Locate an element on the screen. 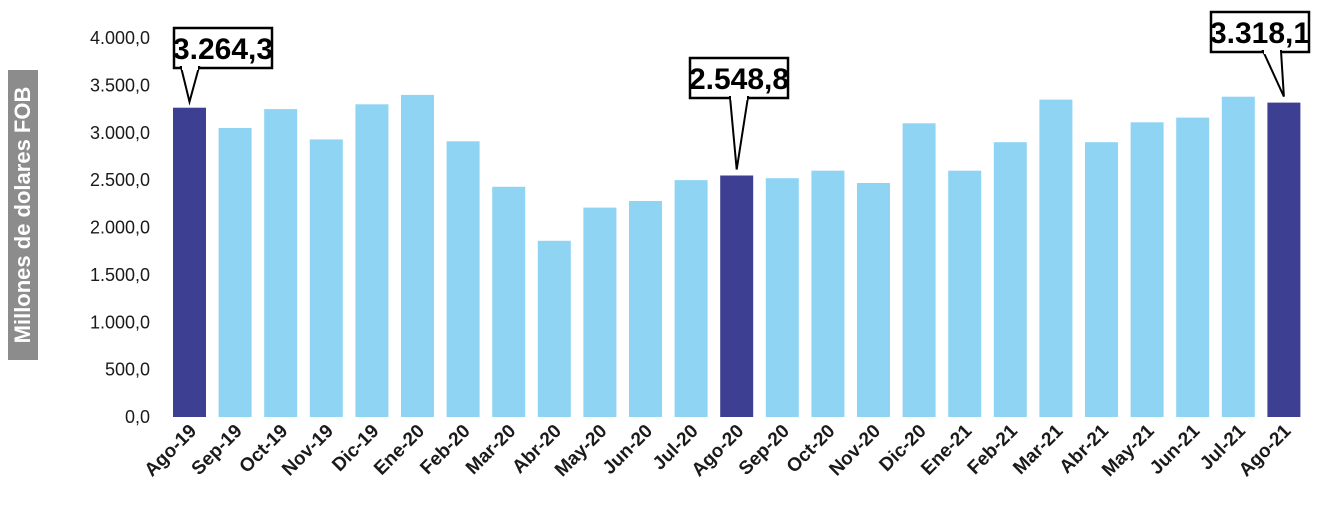  y-tick-label: 4.000,0 is located at coordinates (120, 38).